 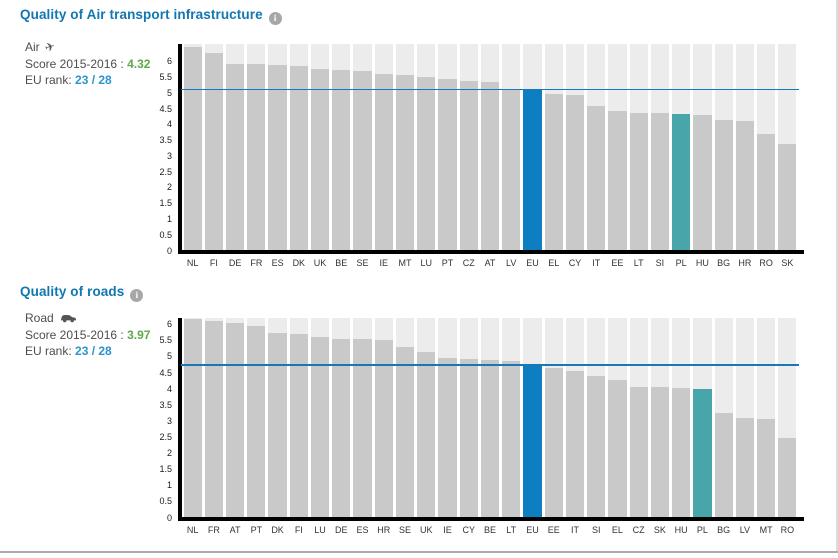 What do you see at coordinates (165, 340) in the screenshot?
I see `y-tick-5.5: 5.5` at bounding box center [165, 340].